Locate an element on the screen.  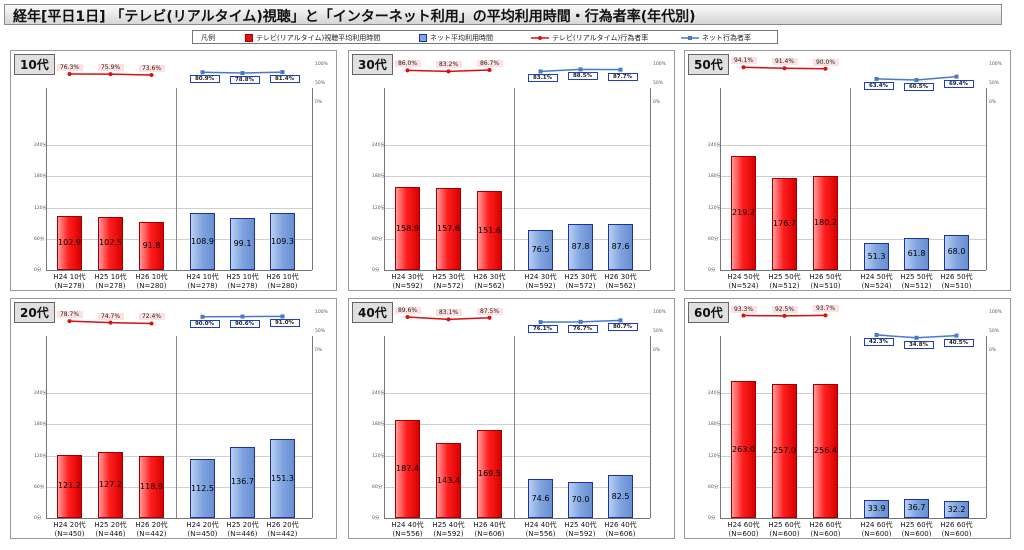
tv-rate-label: 72.4% is located at coordinates (151, 317).